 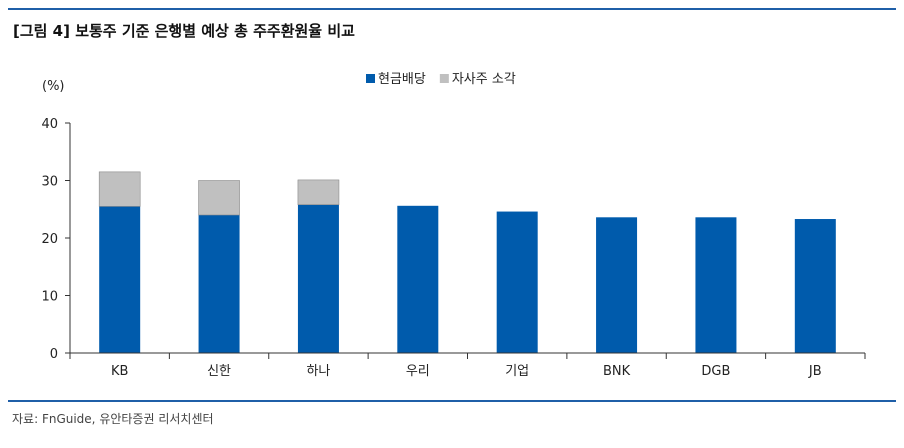 What do you see at coordinates (53, 86) in the screenshot?
I see `y-axis-unit-label: (%)` at bounding box center [53, 86].